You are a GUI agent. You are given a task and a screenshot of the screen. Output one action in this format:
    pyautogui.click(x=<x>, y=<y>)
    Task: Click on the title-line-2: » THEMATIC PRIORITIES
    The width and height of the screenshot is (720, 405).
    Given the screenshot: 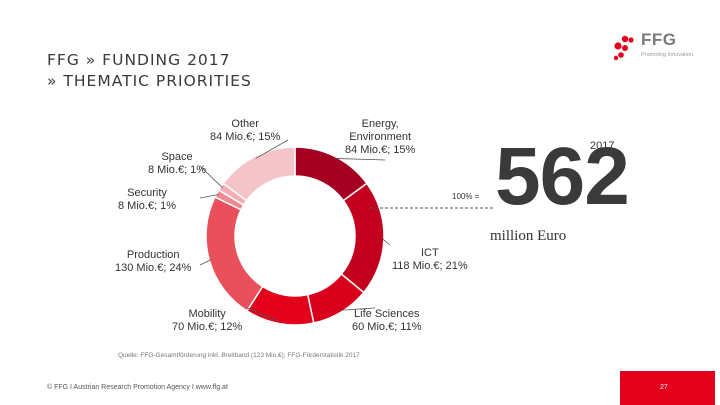 What is the action you would take?
    pyautogui.click(x=149, y=81)
    